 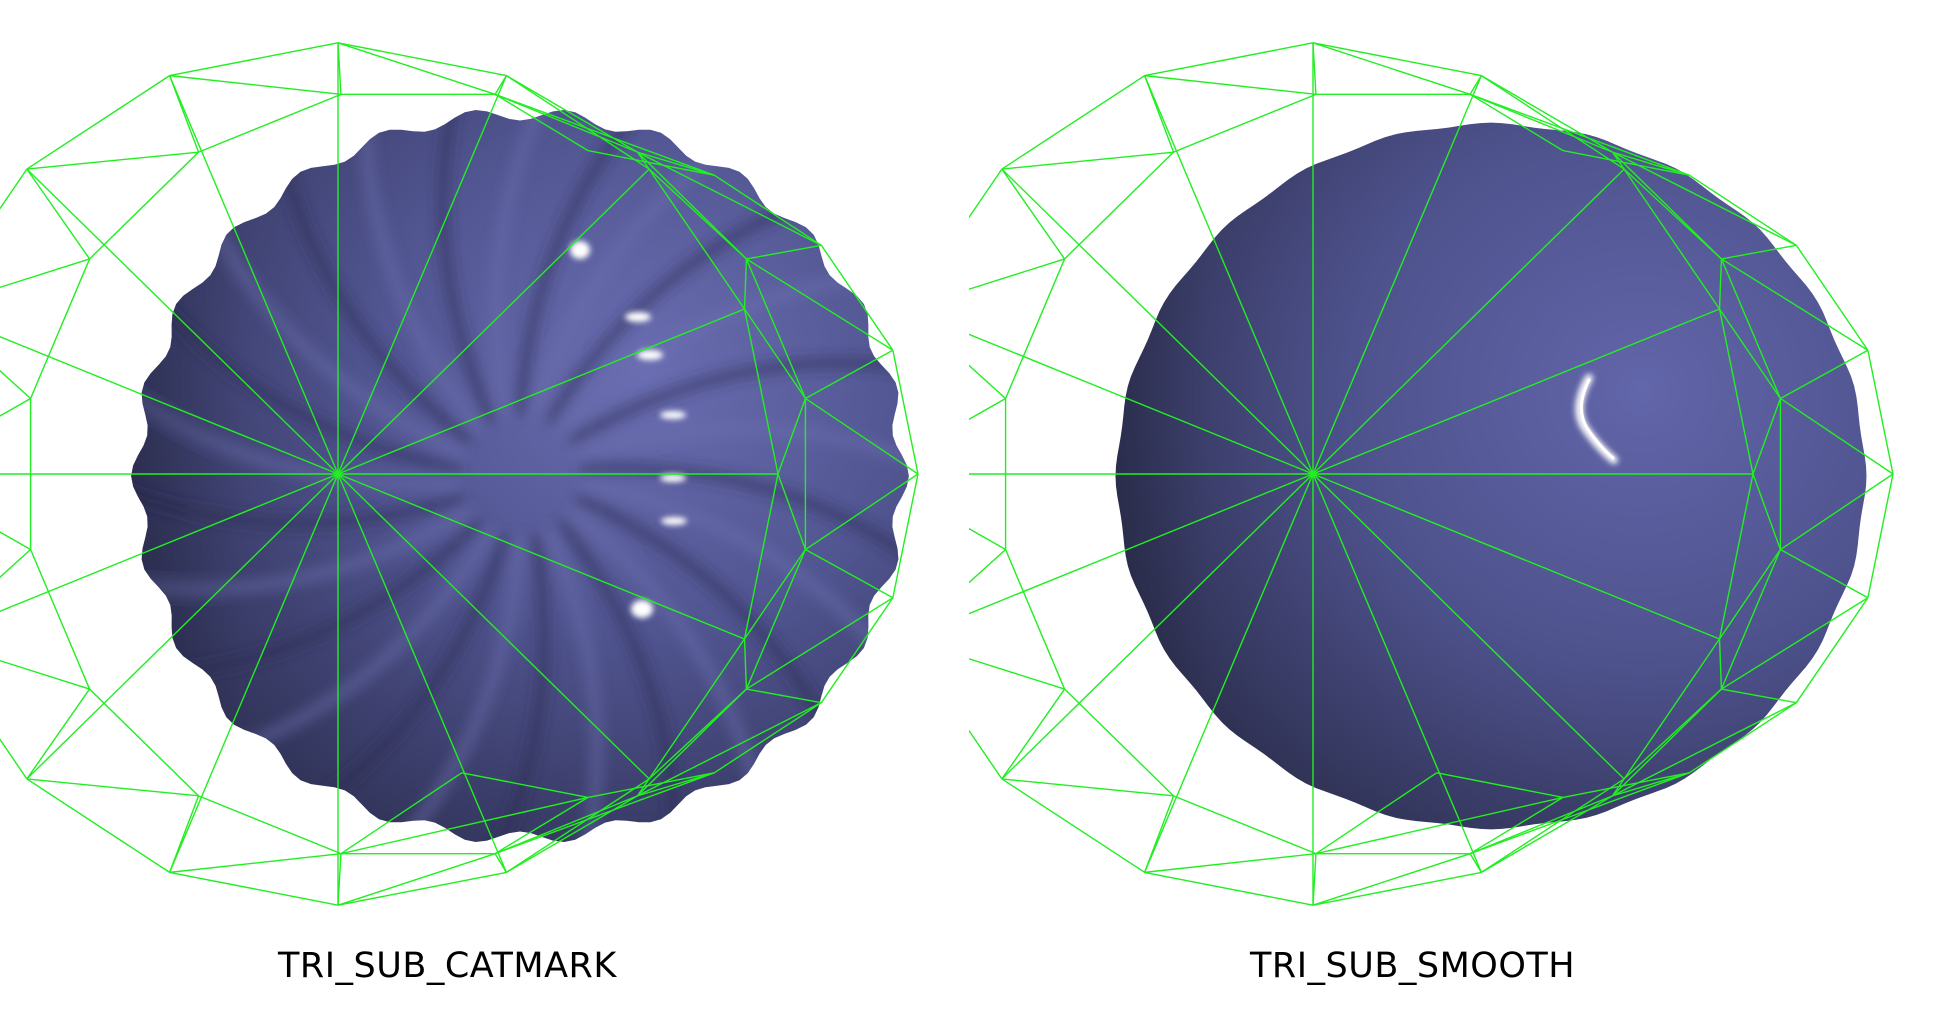 I want to click on catmark-caption: TRI_SUB_CATMARK, so click(x=447, y=966).